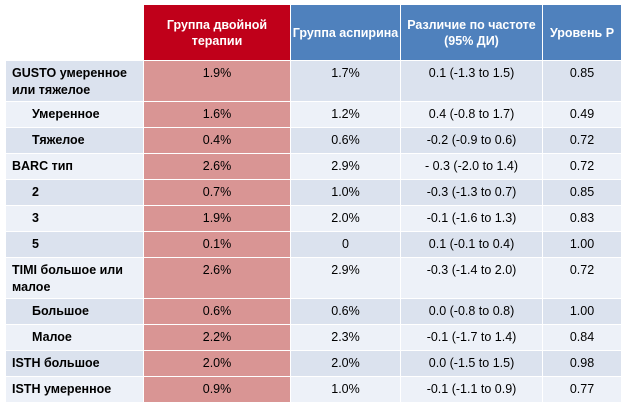 This screenshot has height=409, width=623. I want to click on table-row: 2 0.7% 1.0% -0.3 (-1.3 to 0.7) 0.85, so click(313, 192).